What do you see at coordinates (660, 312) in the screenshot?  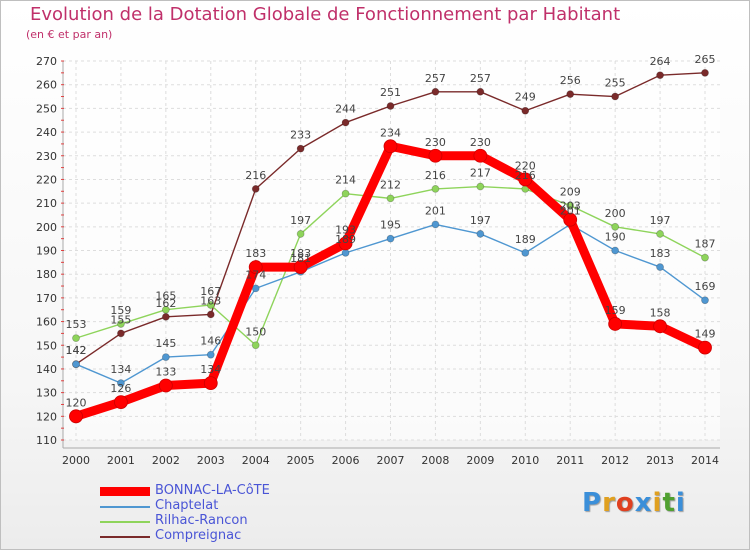 I see `data-label: 158` at bounding box center [660, 312].